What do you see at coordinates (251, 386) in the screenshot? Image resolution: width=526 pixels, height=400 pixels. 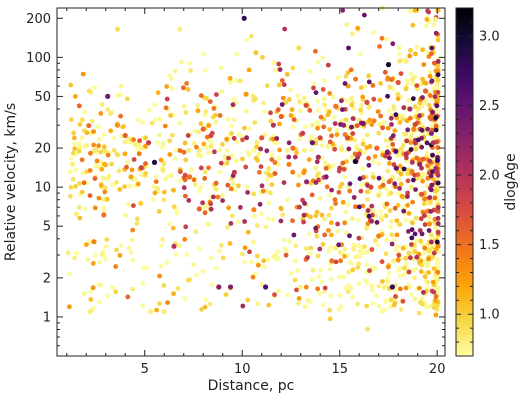 I see `x-axis-title: Distance, pc` at bounding box center [251, 386].